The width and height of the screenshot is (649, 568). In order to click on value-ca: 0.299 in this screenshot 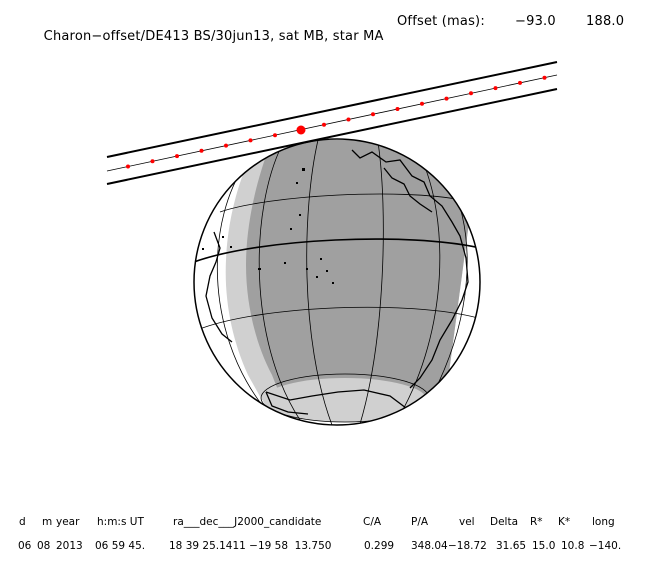, I will do `click(379, 546)`.